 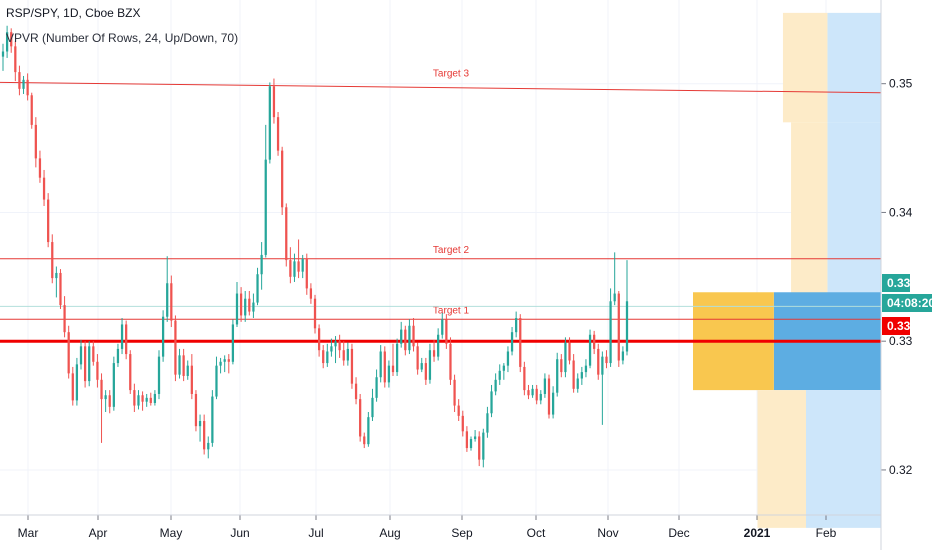 I want to click on x-tick-label: 2021, so click(x=757, y=533).